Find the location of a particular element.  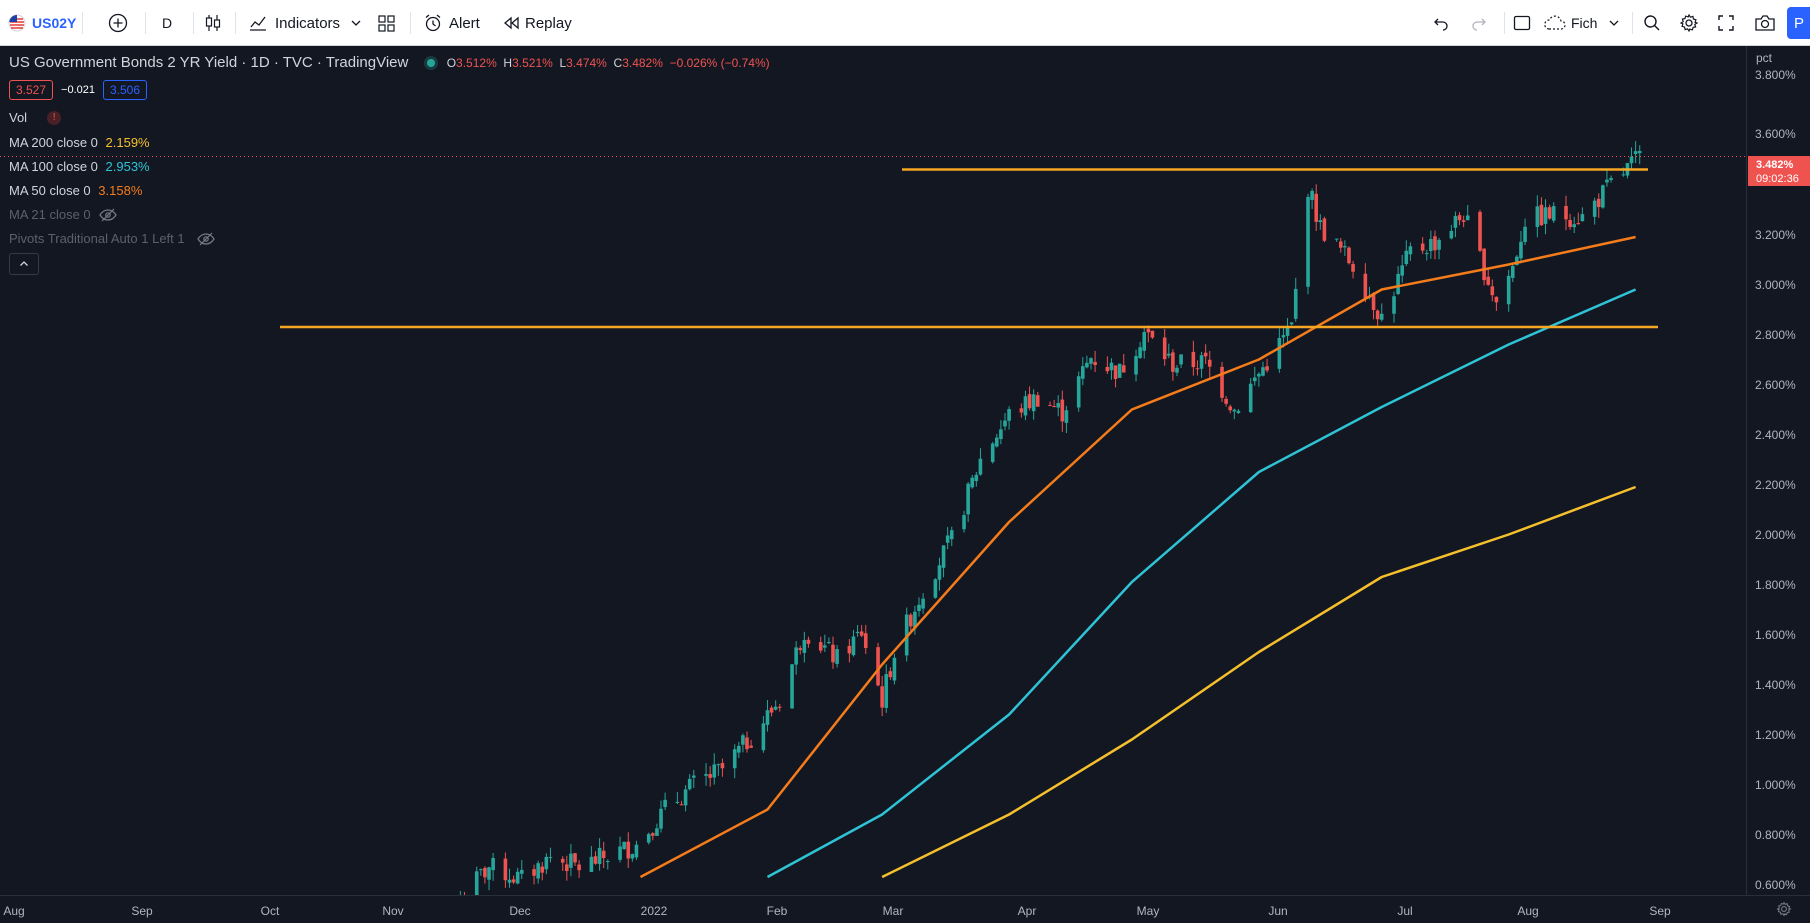

collapse-legend-button is located at coordinates (24, 264).